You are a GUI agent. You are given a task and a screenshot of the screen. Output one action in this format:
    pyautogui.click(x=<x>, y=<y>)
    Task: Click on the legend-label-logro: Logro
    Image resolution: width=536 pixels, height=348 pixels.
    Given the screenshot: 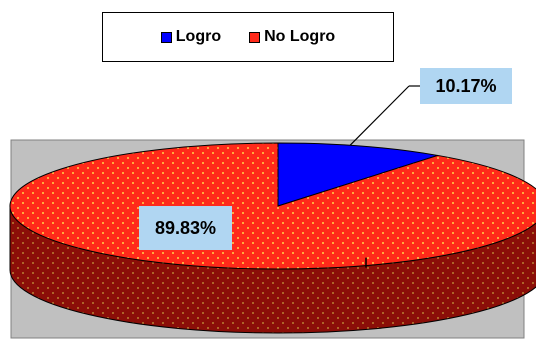 What is the action you would take?
    pyautogui.click(x=198, y=36)
    